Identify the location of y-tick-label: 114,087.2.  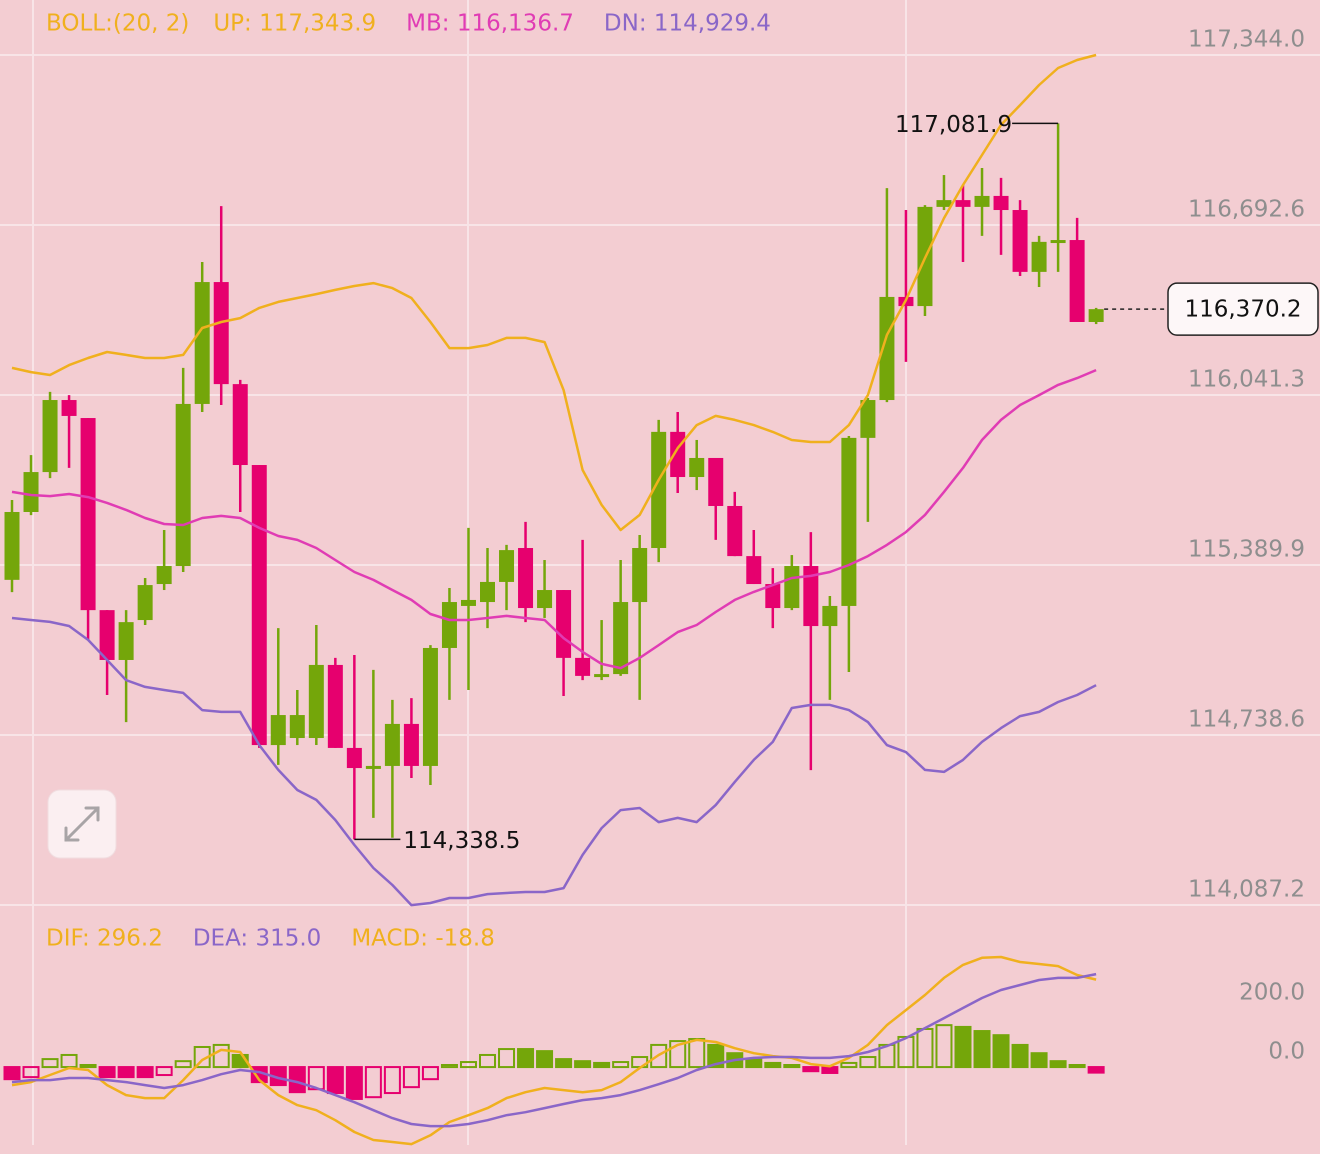
(1246, 890).